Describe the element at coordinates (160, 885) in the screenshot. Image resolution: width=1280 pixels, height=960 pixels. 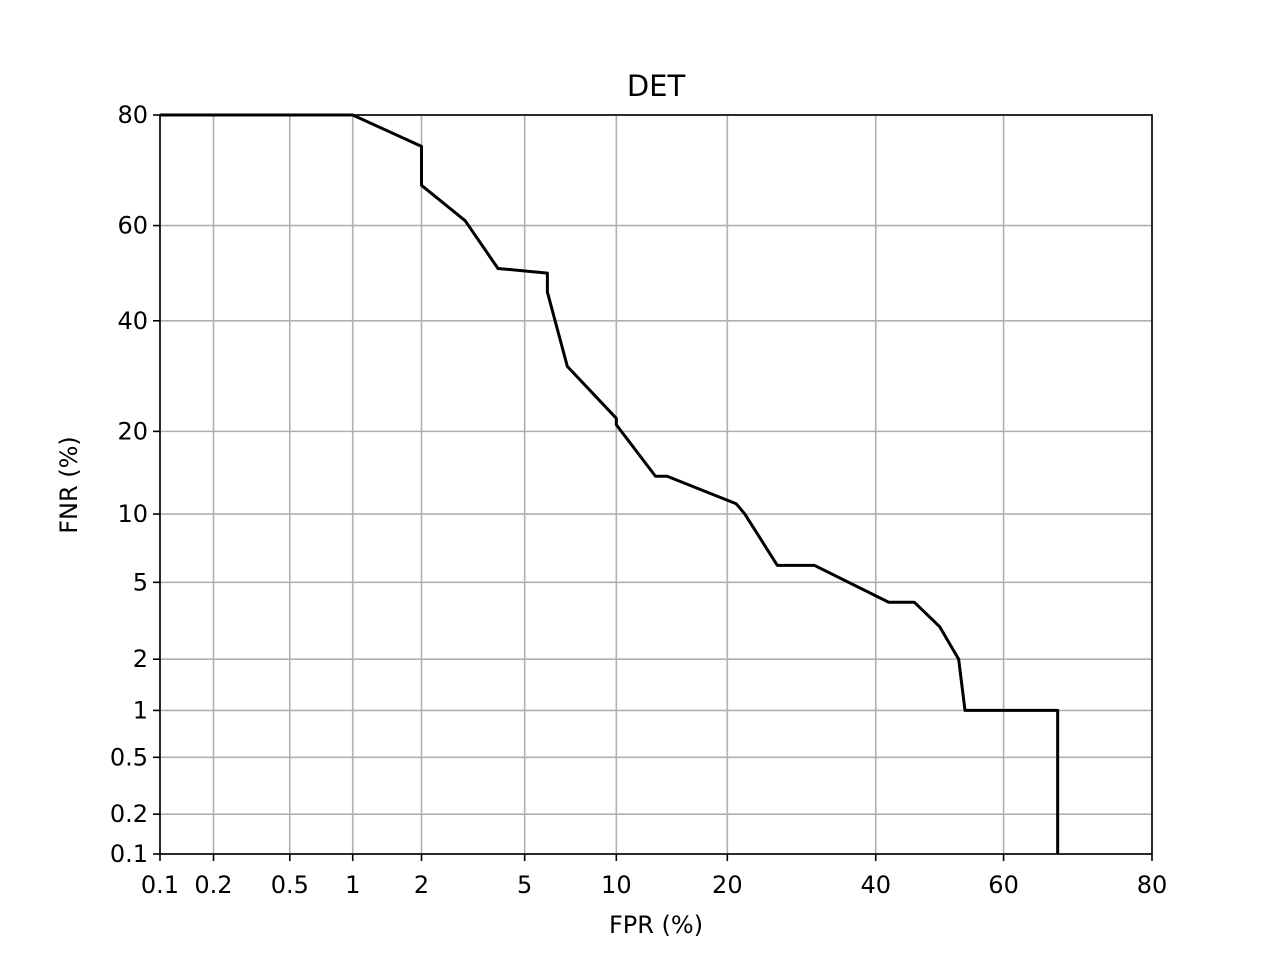
I see `x-tick-label: 0.1` at that location.